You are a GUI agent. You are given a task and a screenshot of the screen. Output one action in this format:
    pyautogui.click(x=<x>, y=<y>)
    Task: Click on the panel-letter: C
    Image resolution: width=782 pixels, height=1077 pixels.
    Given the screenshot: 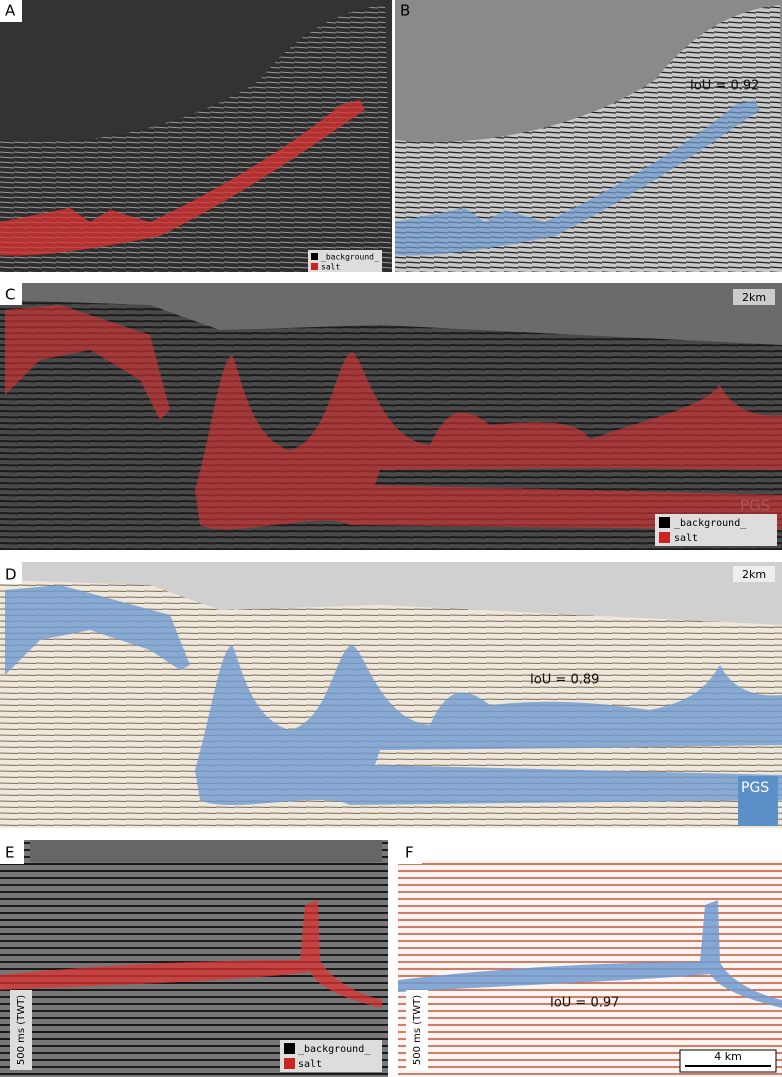 What is the action you would take?
    pyautogui.click(x=10, y=295)
    